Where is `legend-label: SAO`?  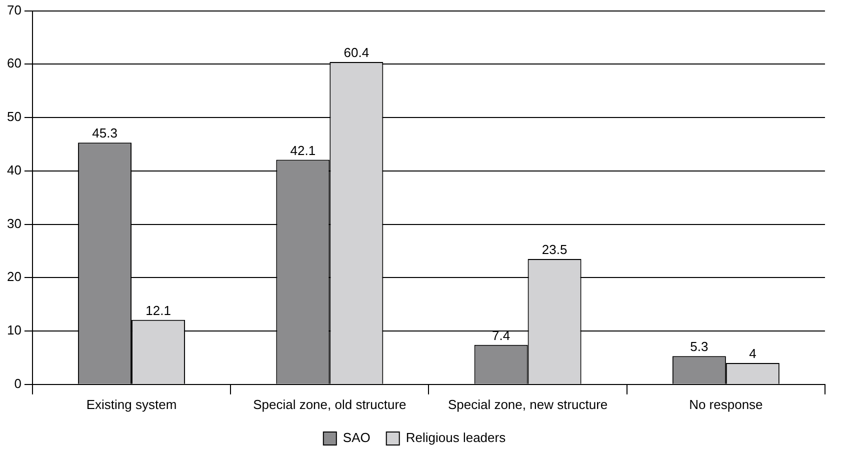 legend-label: SAO is located at coordinates (356, 438).